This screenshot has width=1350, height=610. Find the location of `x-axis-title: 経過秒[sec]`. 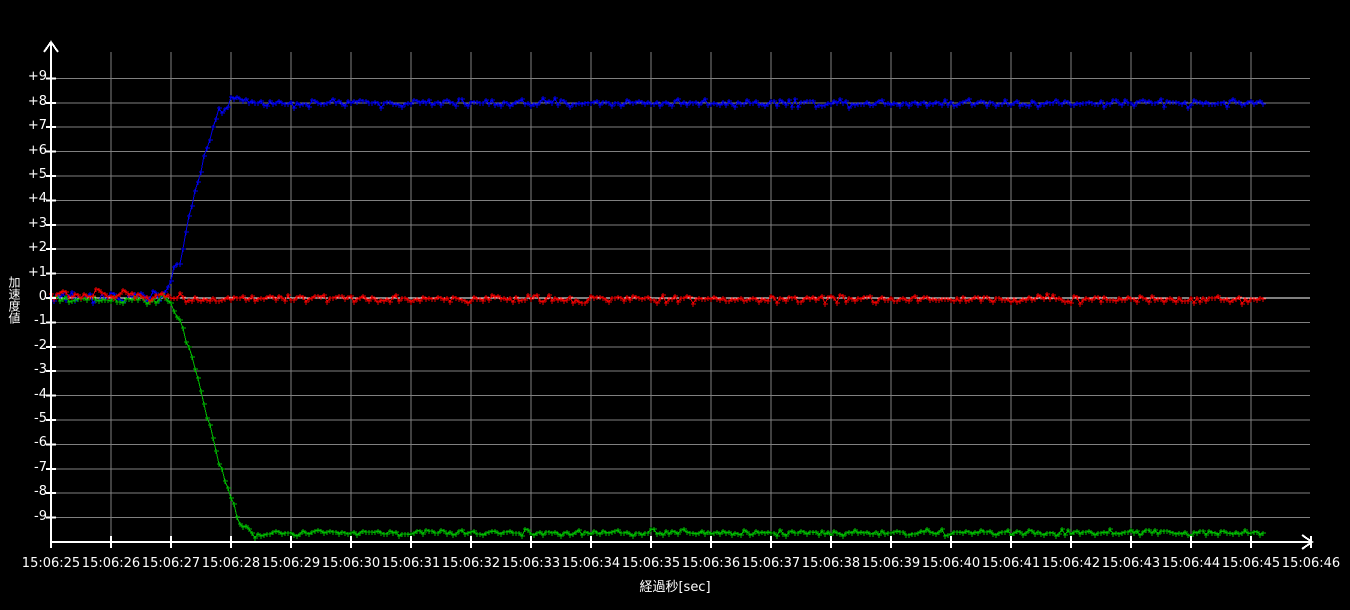

x-axis-title: 経過秒[sec] is located at coordinates (675, 587).